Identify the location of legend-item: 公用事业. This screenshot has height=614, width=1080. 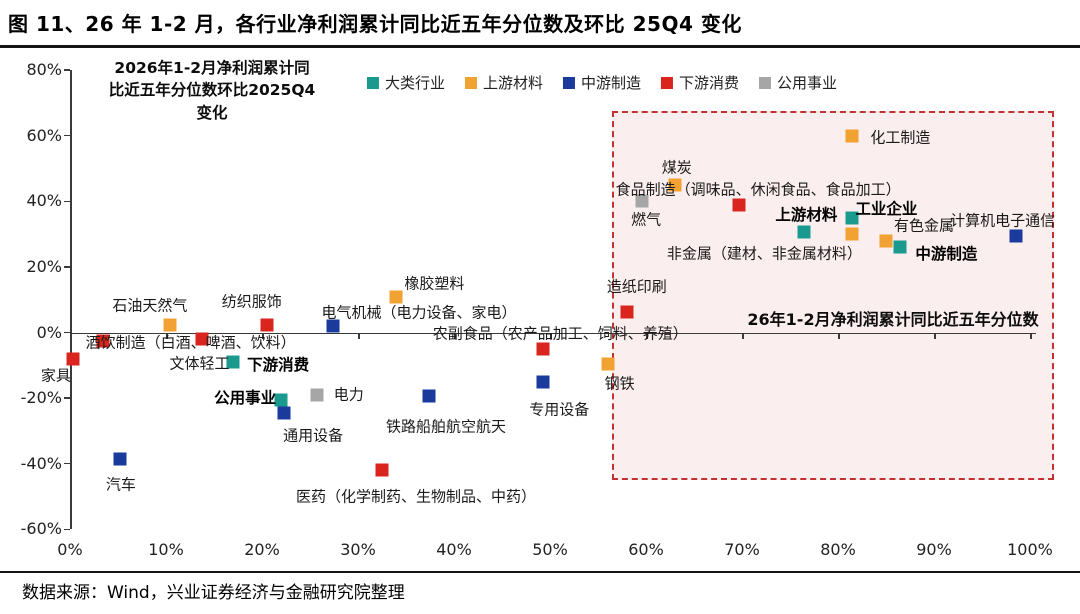
(798, 82).